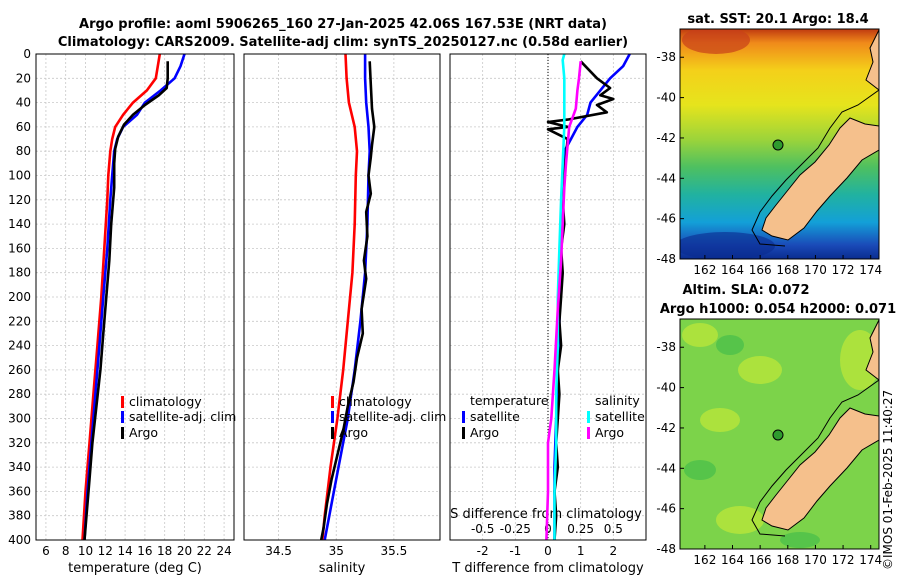 The image size is (900, 584). I want to click on legend-title-salinity: salinity, so click(617, 400).